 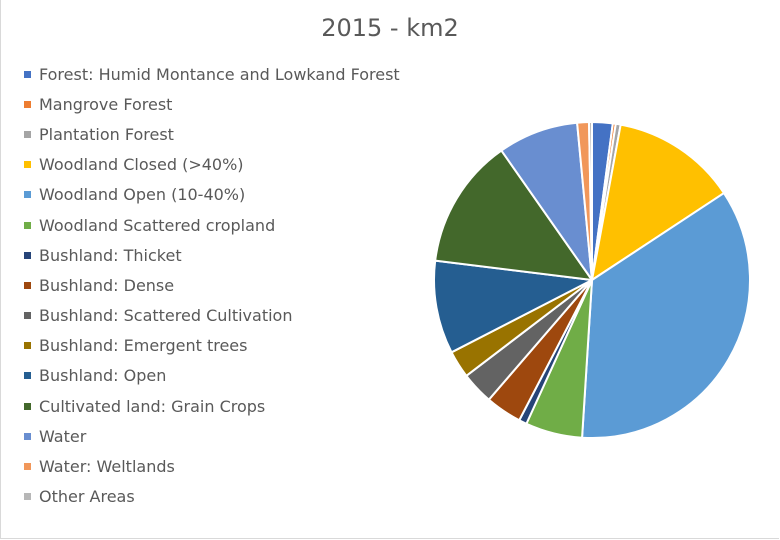 I want to click on legend-label: Other Areas, so click(x=87, y=497).